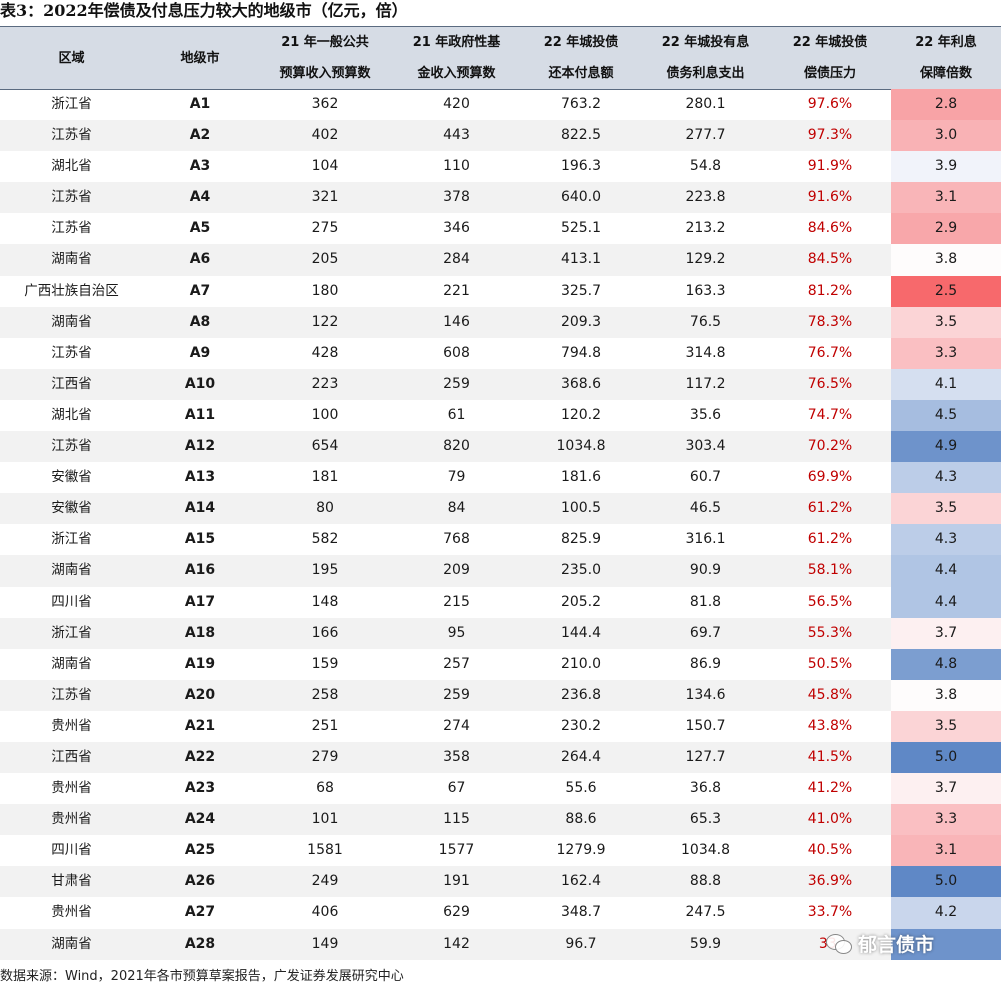 The width and height of the screenshot is (1001, 987). What do you see at coordinates (830, 321) in the screenshot?
I see `cell-pressure: 78.3%` at bounding box center [830, 321].